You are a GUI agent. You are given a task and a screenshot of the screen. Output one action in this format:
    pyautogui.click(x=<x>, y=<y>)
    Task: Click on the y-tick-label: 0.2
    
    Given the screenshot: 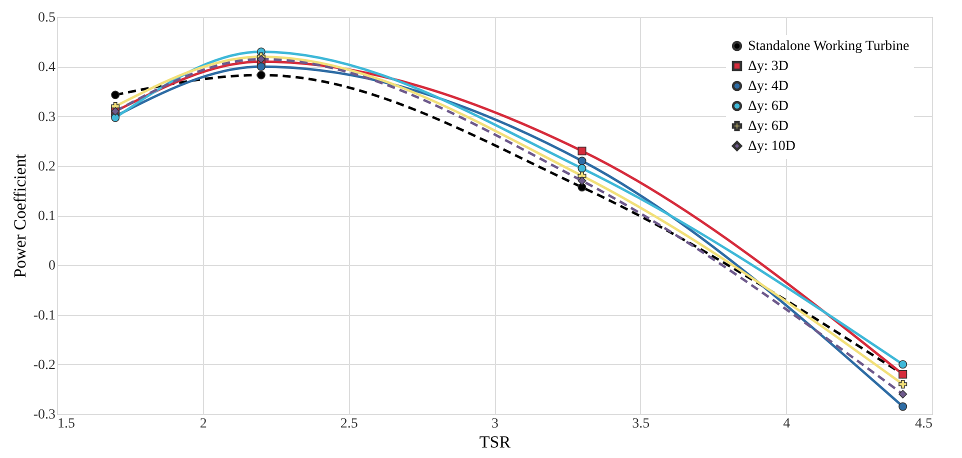 What is the action you would take?
    pyautogui.click(x=47, y=166)
    